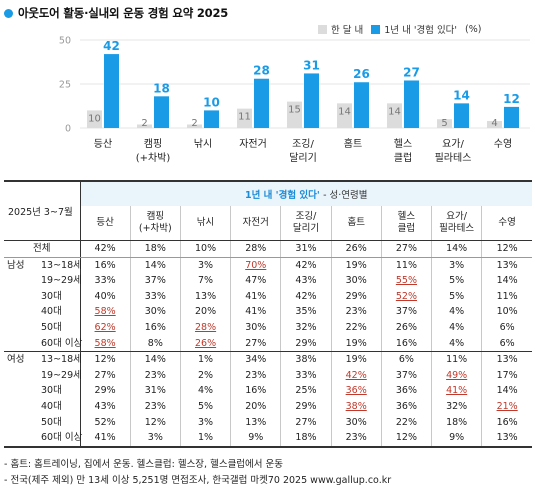 The width and height of the screenshot is (535, 496). I want to click on cell-value: 40%, so click(105, 296).